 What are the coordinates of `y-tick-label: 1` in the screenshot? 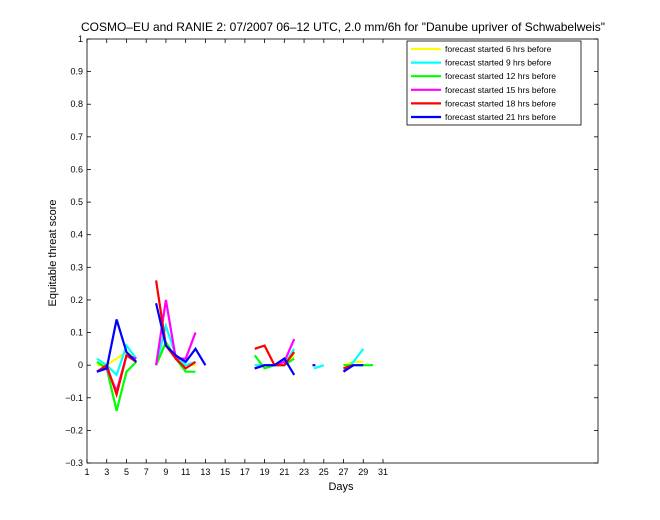 It's located at (80, 39).